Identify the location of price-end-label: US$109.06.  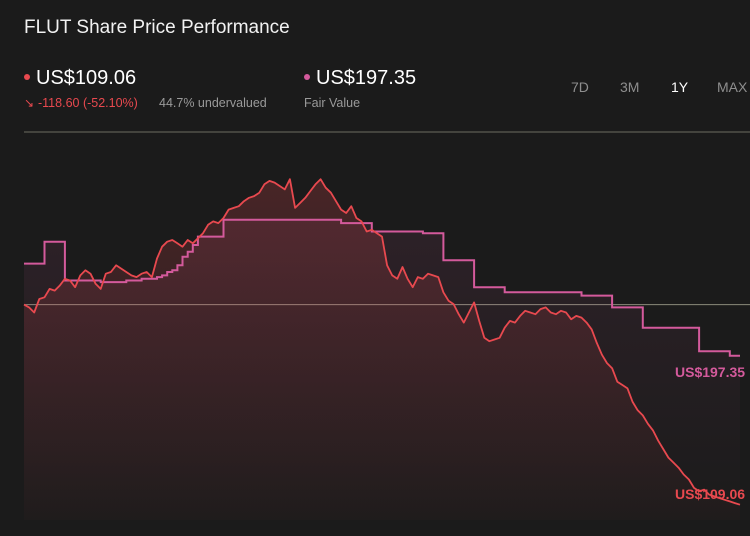
(710, 494).